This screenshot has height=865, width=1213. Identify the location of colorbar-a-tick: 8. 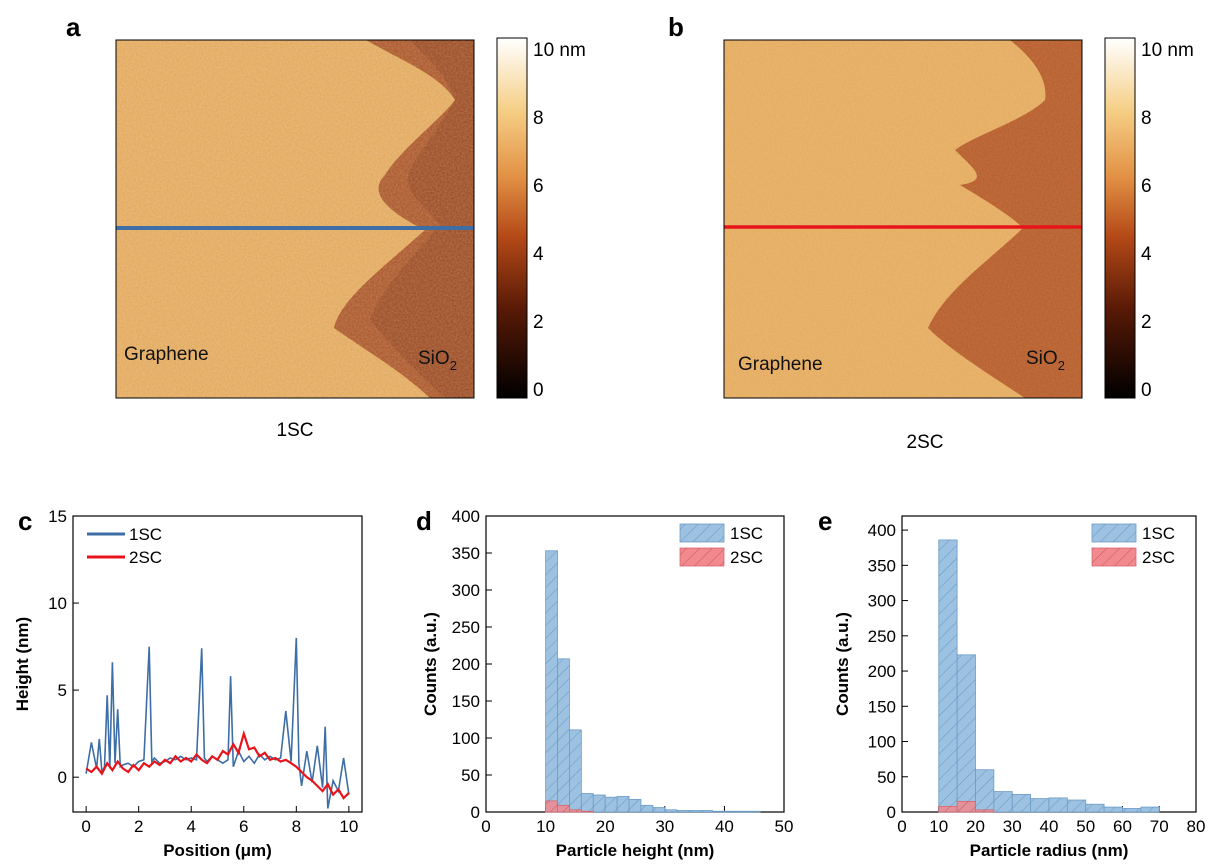
(538, 118).